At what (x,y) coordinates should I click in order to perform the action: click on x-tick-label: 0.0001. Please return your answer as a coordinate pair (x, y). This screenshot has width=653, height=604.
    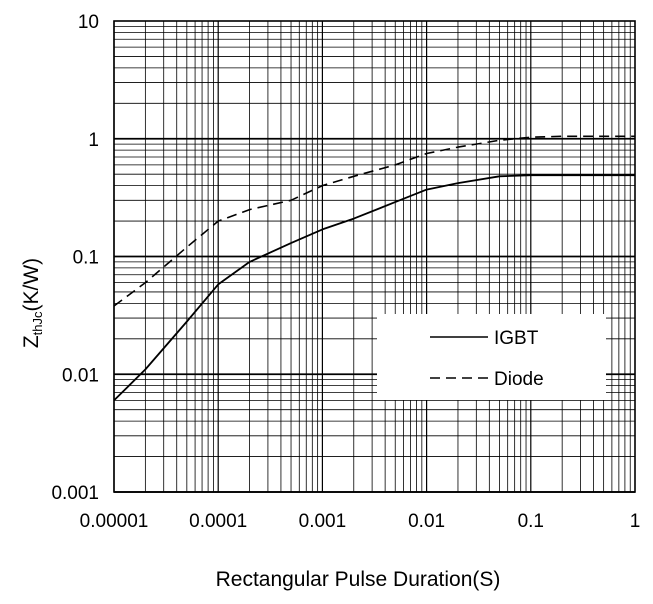
    Looking at the image, I should click on (218, 521).